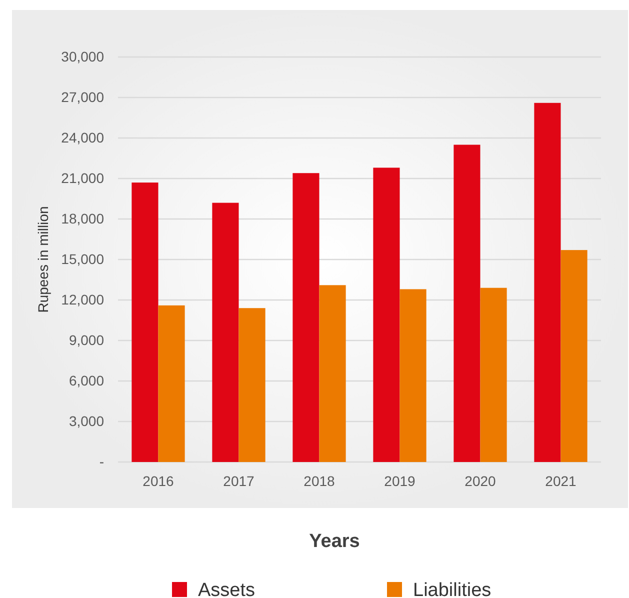 This screenshot has height=598, width=629. Describe the element at coordinates (452, 589) in the screenshot. I see `legend-label: Liabilities` at that location.